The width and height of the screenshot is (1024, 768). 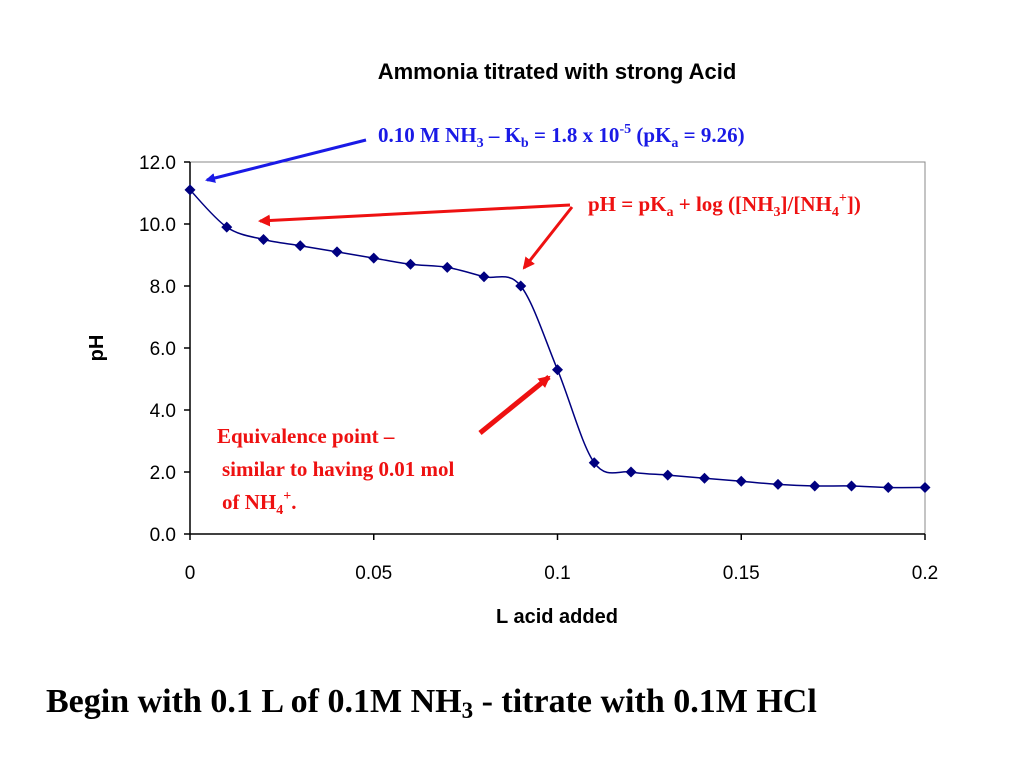 What do you see at coordinates (574, 135) in the screenshot?
I see `annotation-fragment: = 1.8 x 10` at bounding box center [574, 135].